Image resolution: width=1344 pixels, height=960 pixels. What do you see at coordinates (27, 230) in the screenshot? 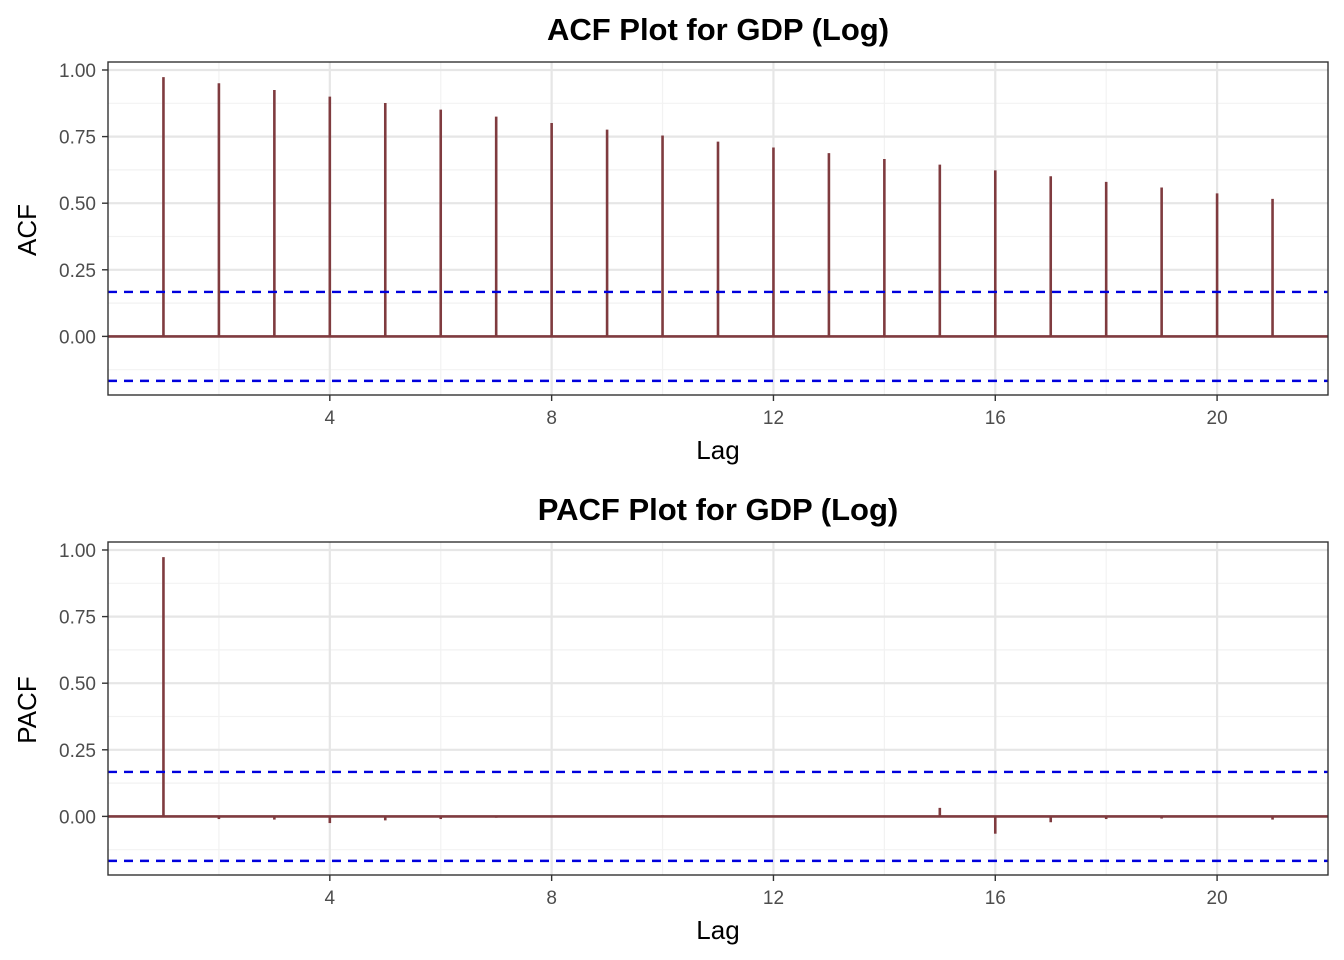
I see `acf-y-axis-label: ACF` at bounding box center [27, 230].